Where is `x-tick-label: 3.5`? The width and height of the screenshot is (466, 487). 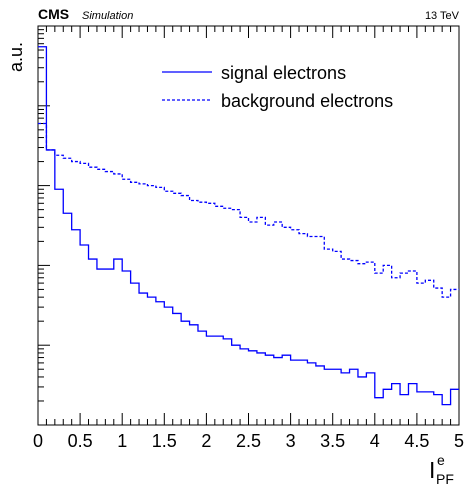 x-tick-label: 3.5 is located at coordinates (332, 441).